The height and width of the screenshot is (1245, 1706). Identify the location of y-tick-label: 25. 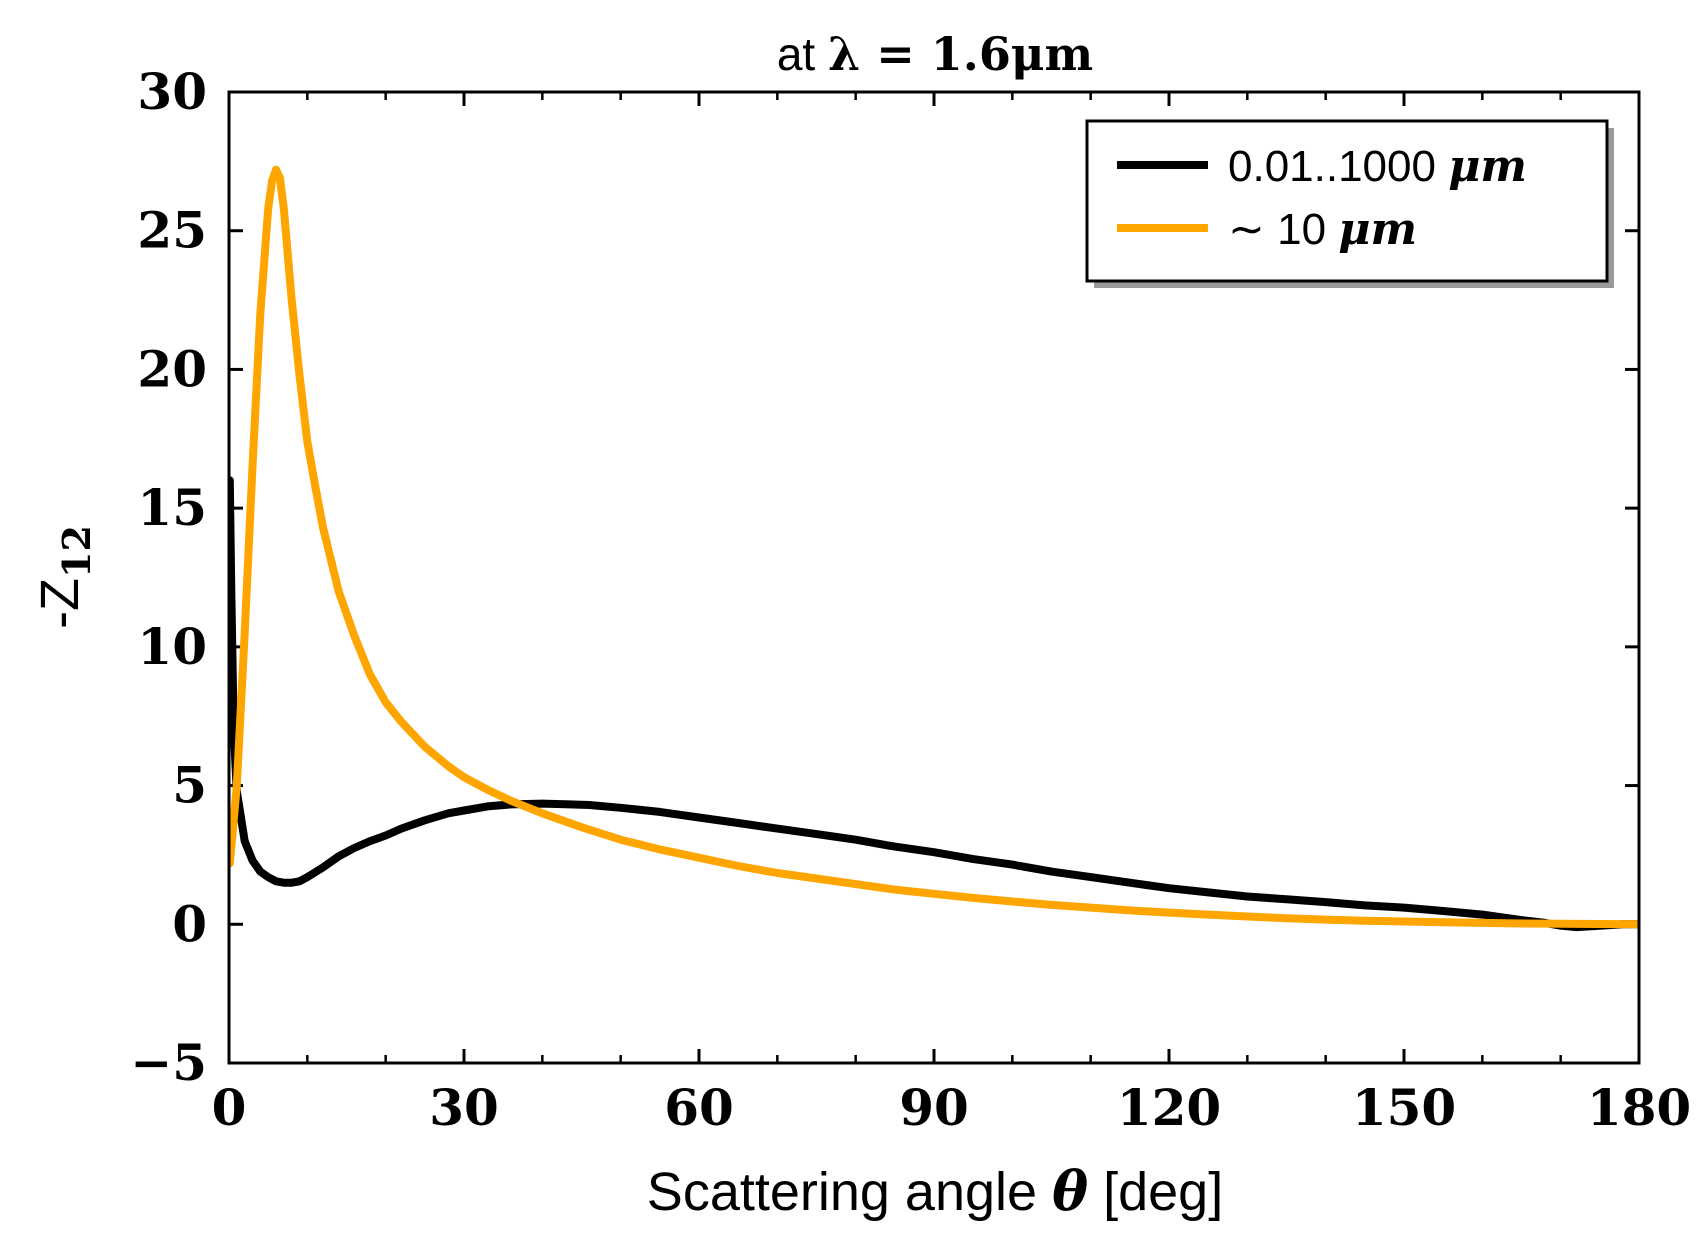
(172, 230).